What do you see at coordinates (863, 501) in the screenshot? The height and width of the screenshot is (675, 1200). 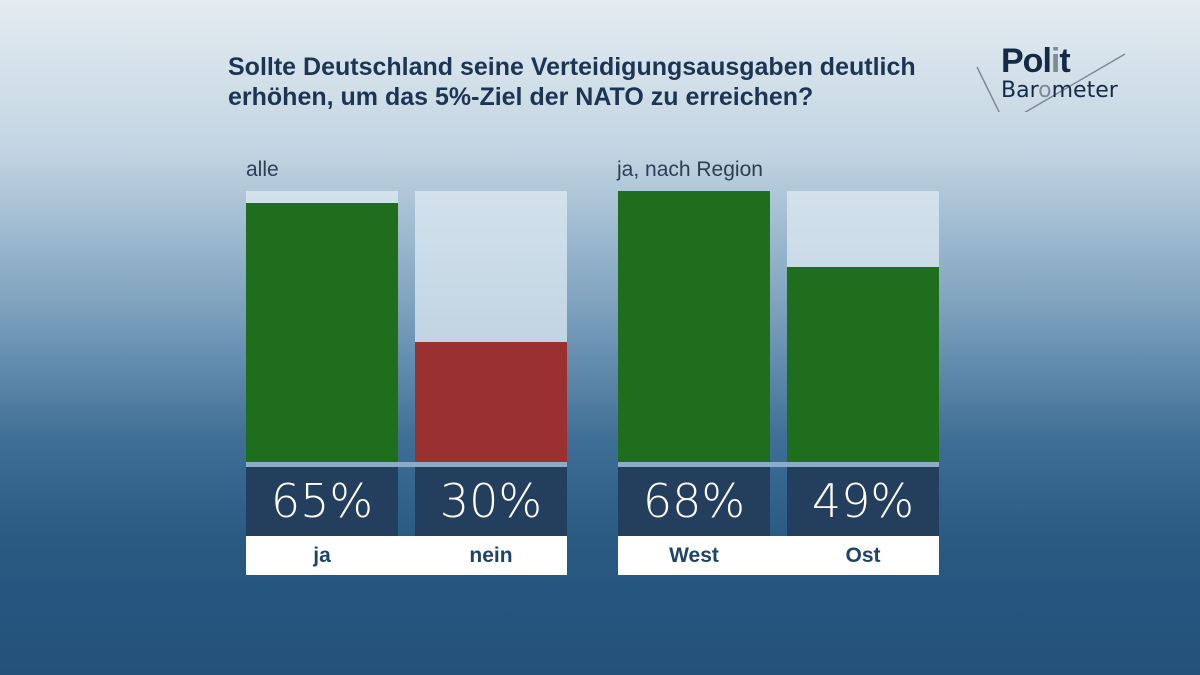 I see `value-label: 49%` at bounding box center [863, 501].